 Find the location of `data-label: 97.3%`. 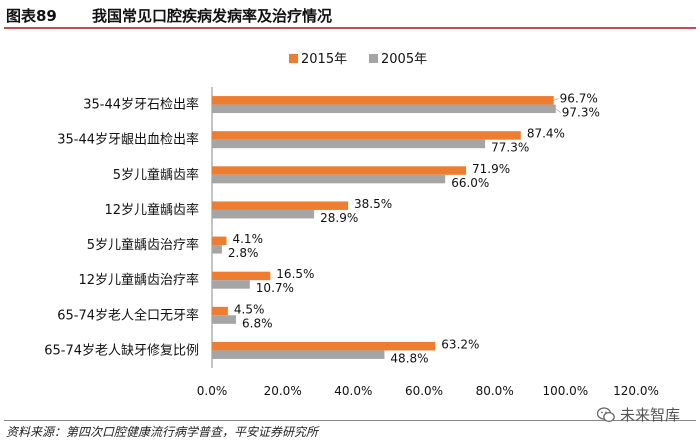

data-label: 97.3% is located at coordinates (581, 113).